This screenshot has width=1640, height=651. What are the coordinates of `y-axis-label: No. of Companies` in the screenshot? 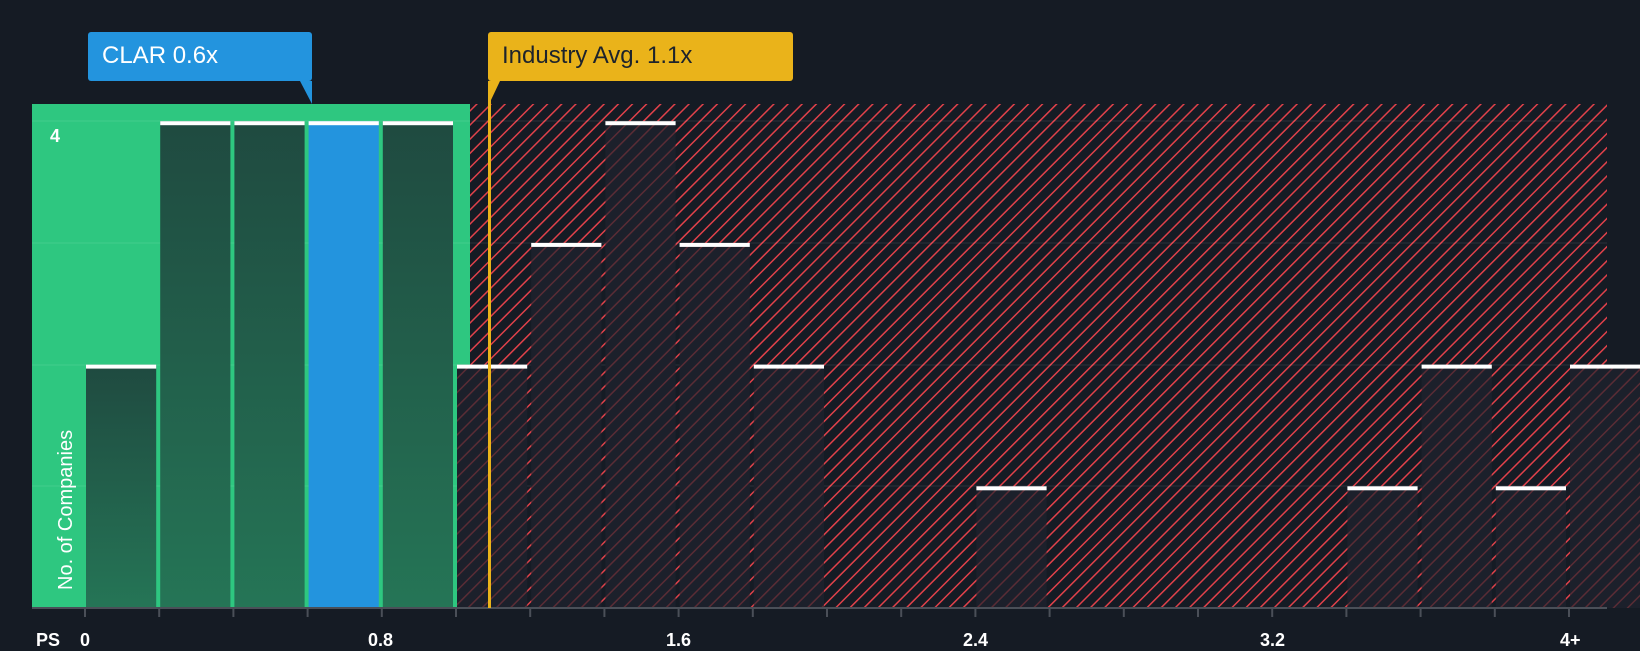 It's located at (66, 509).